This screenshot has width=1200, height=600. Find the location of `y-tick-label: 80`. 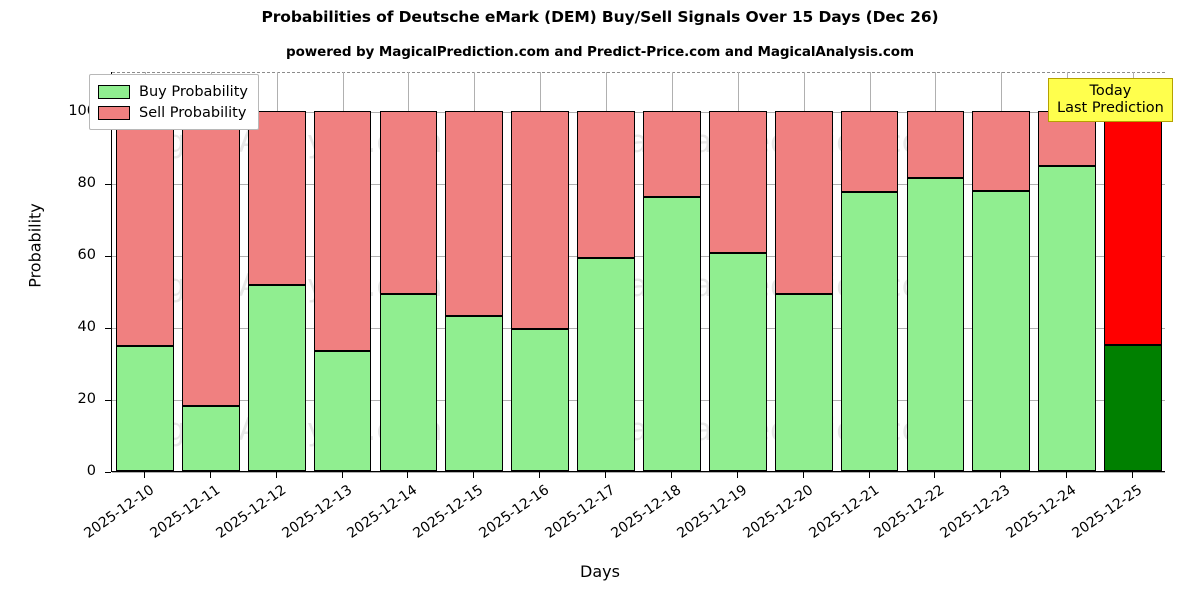

y-tick-label: 80 is located at coordinates (86, 182).